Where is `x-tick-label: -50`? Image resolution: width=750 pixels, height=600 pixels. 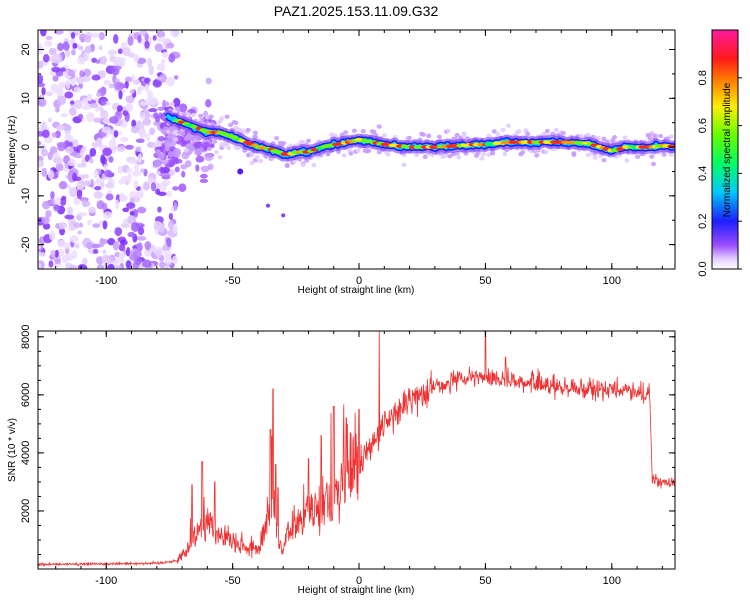
x-tick-label: -50 is located at coordinates (233, 581).